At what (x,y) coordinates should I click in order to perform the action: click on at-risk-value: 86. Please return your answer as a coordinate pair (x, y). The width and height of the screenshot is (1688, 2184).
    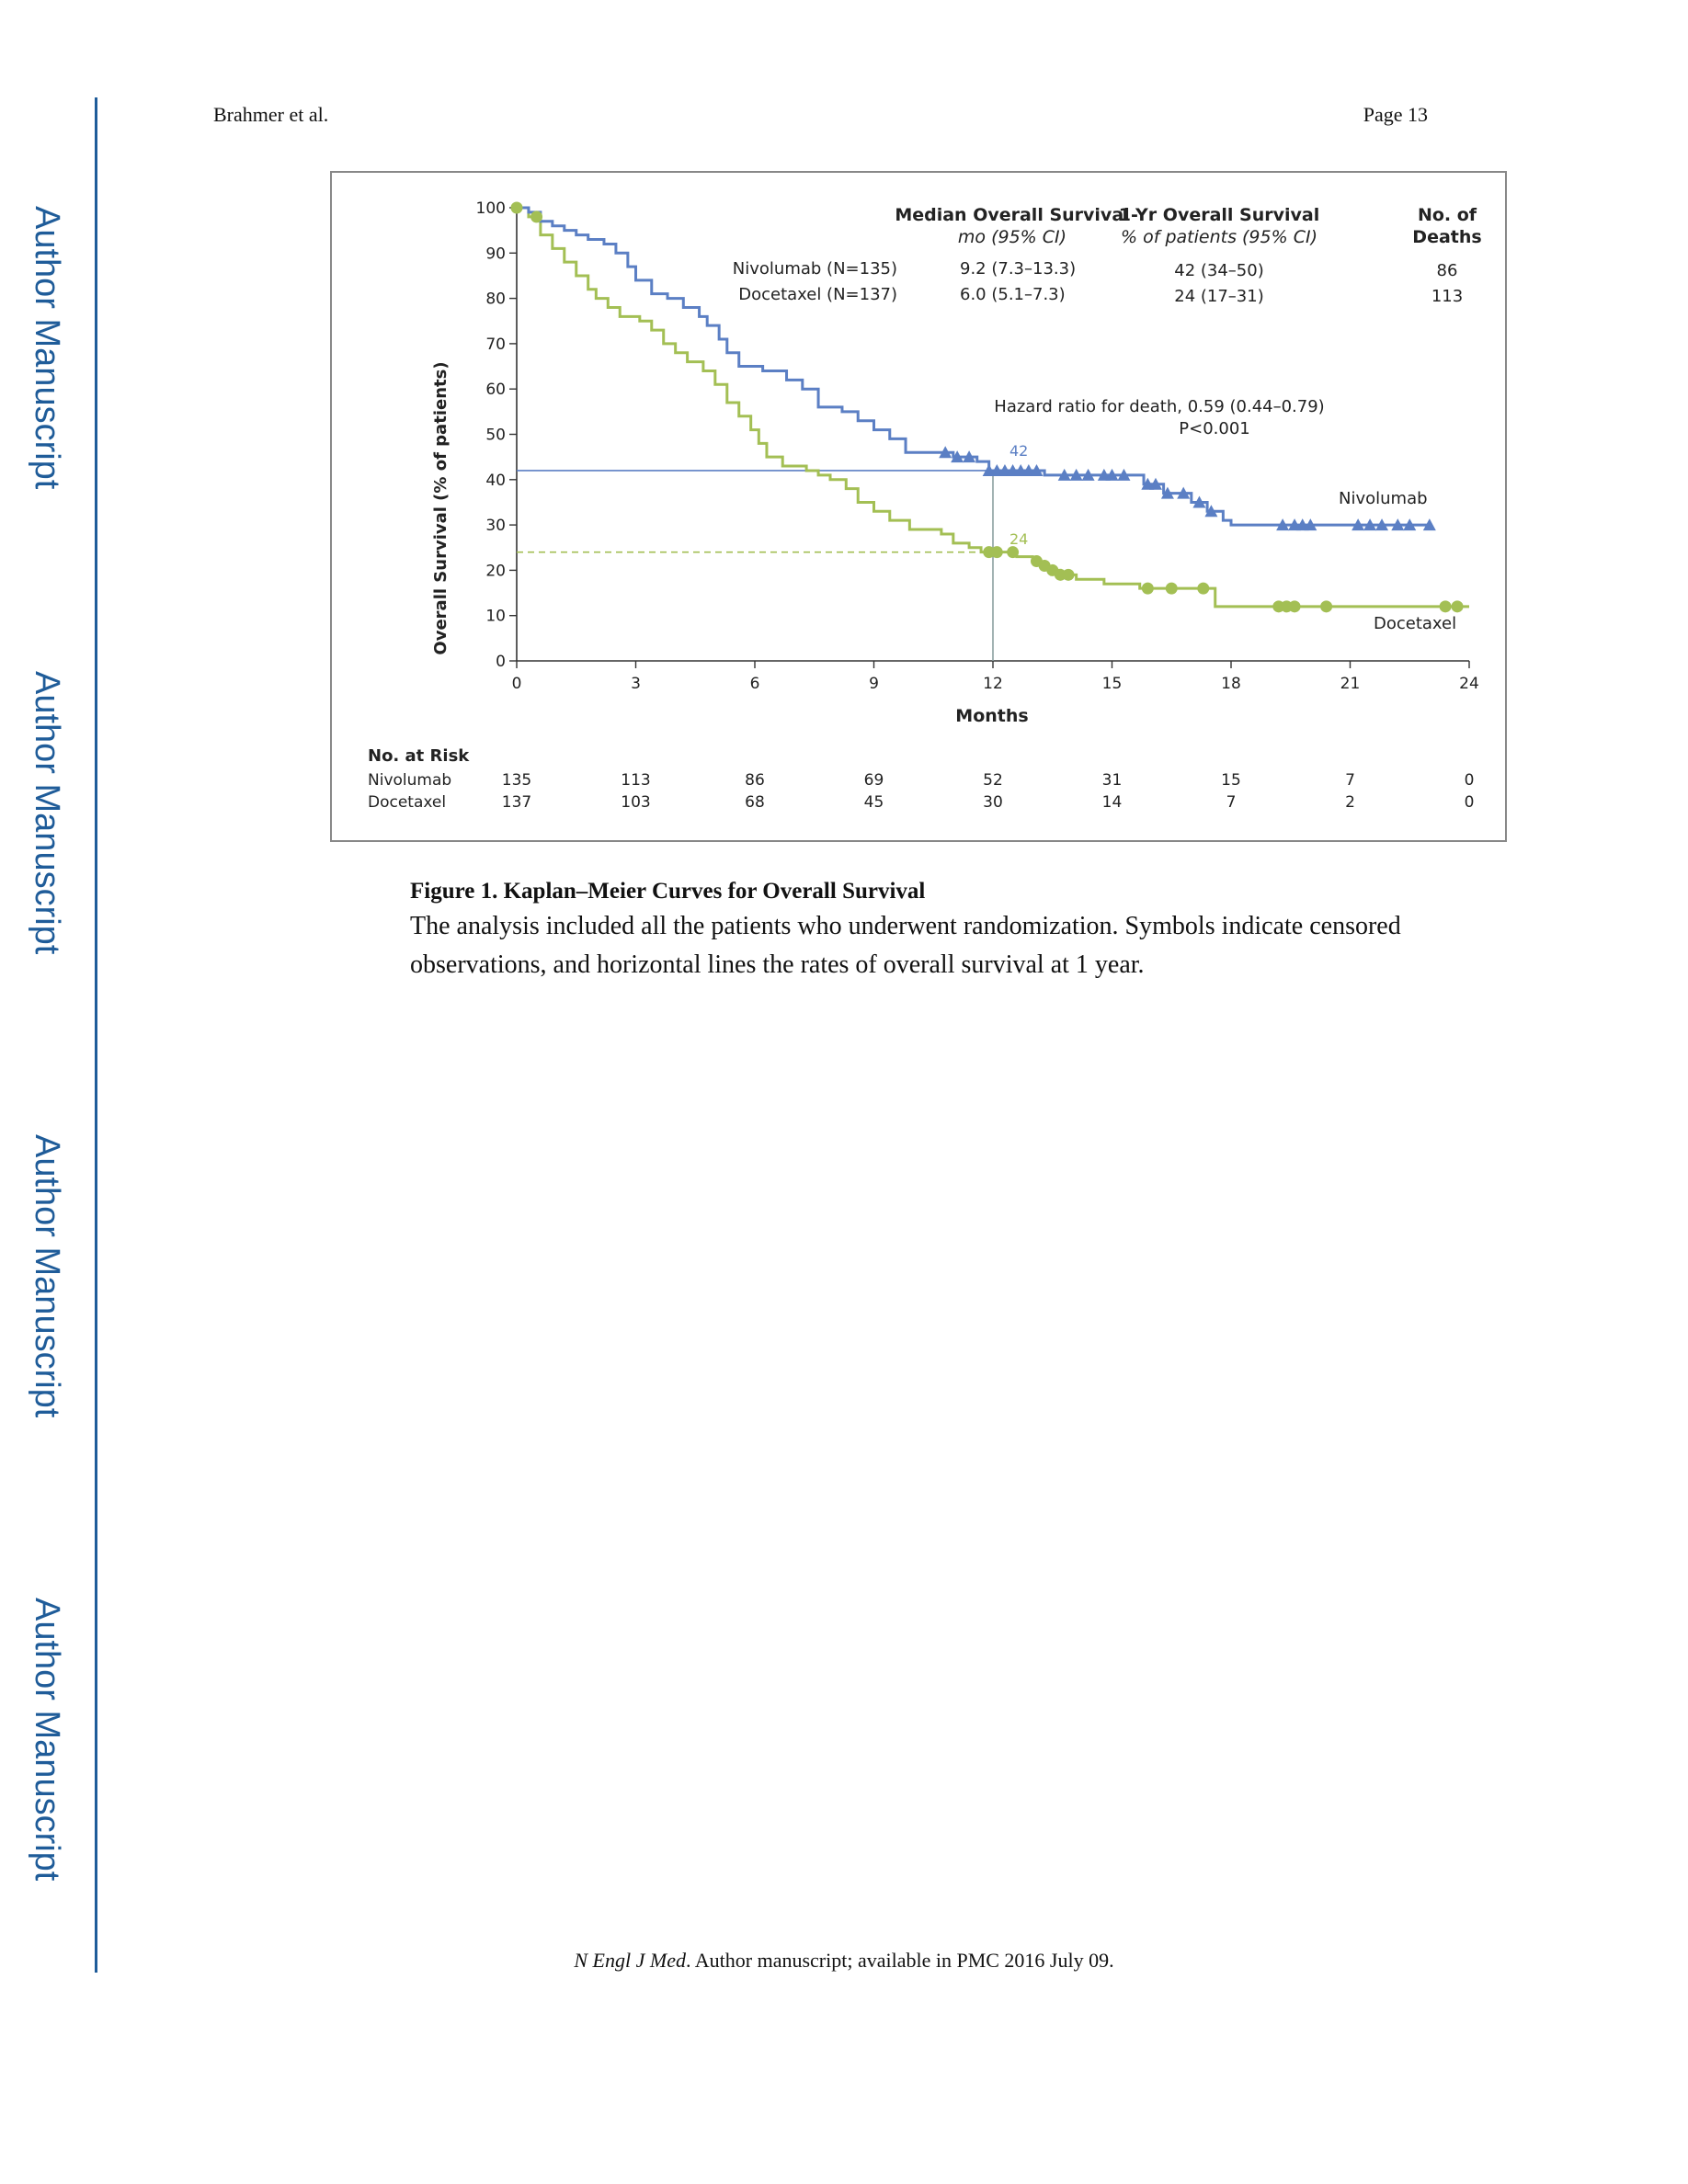
    Looking at the image, I should click on (755, 780).